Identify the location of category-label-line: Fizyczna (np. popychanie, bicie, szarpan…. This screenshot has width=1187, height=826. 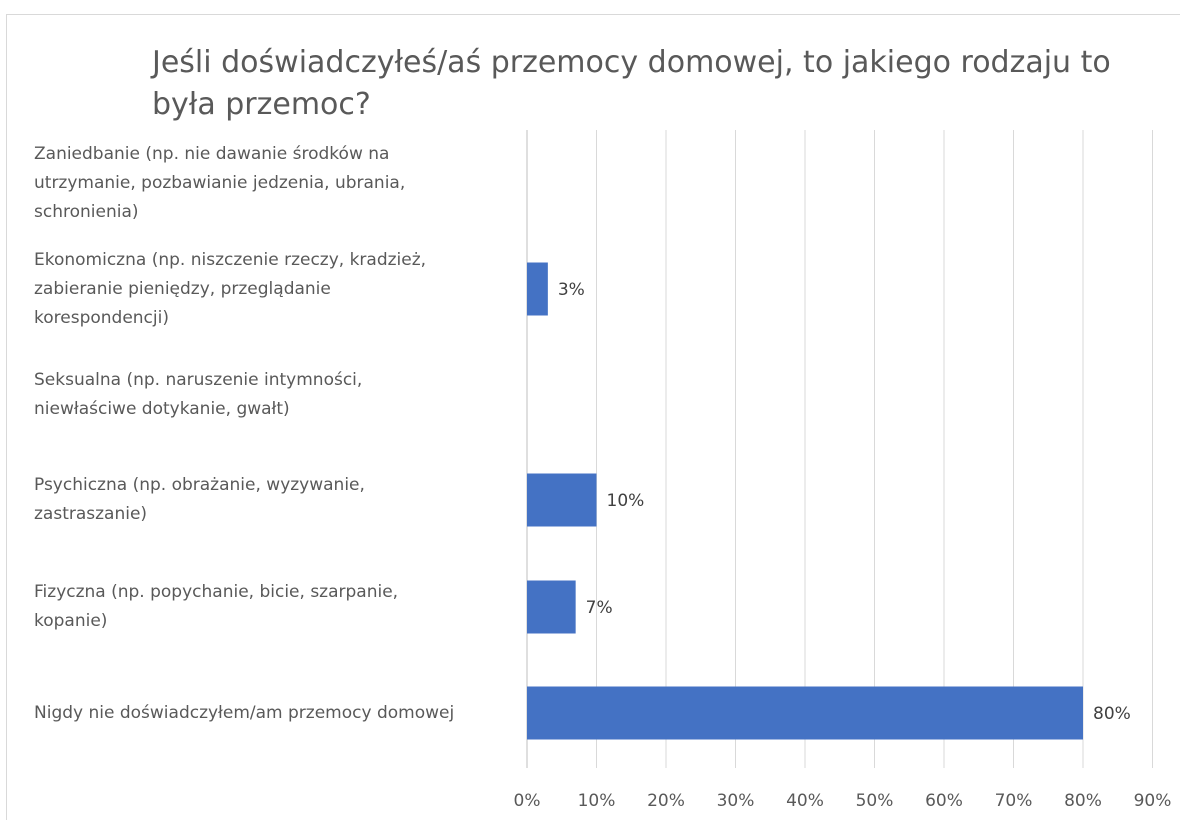
(216, 592).